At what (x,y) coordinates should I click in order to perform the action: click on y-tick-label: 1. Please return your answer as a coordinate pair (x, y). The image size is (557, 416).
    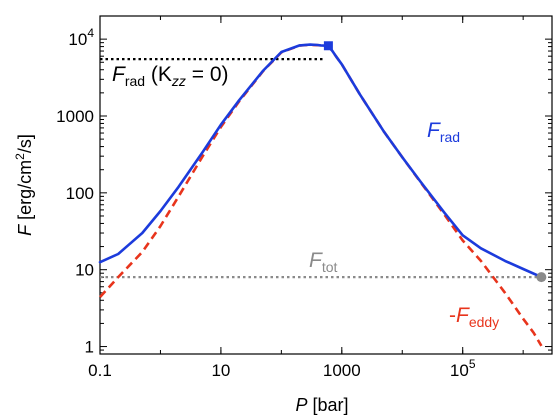
    Looking at the image, I should click on (89, 347).